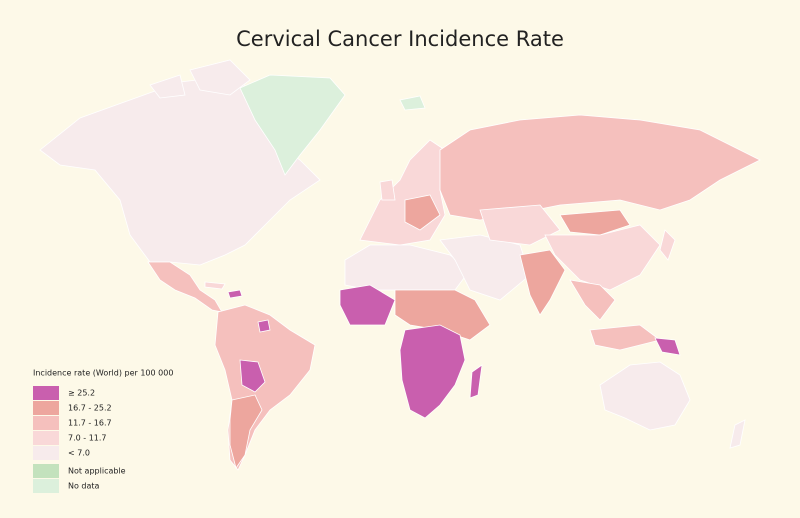  What do you see at coordinates (645, 396) in the screenshot?
I see `australia` at bounding box center [645, 396].